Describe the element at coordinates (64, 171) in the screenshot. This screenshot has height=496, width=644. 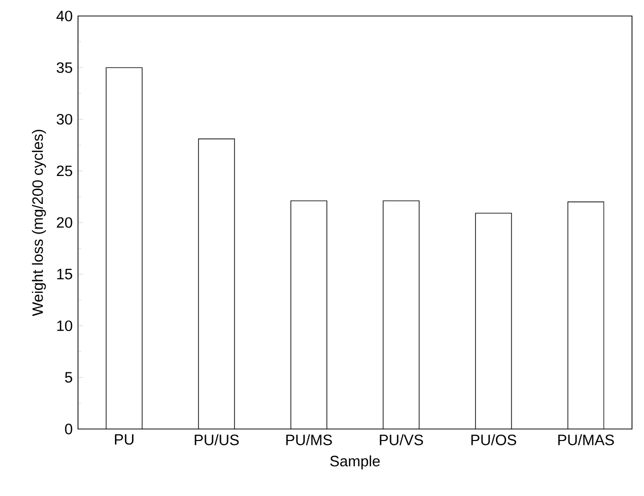
I see `y-tick-label: 25` at that location.